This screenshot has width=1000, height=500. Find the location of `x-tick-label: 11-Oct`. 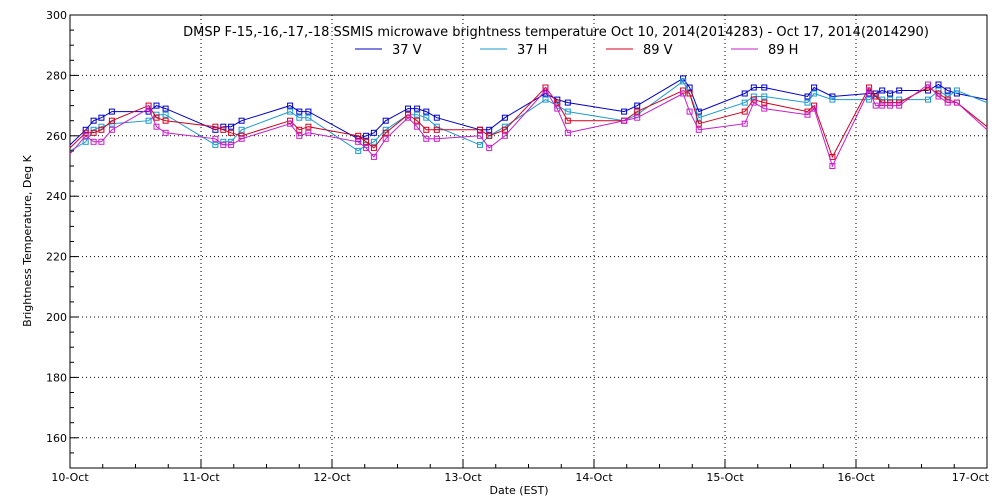

x-tick-label: 11-Oct is located at coordinates (201, 477).